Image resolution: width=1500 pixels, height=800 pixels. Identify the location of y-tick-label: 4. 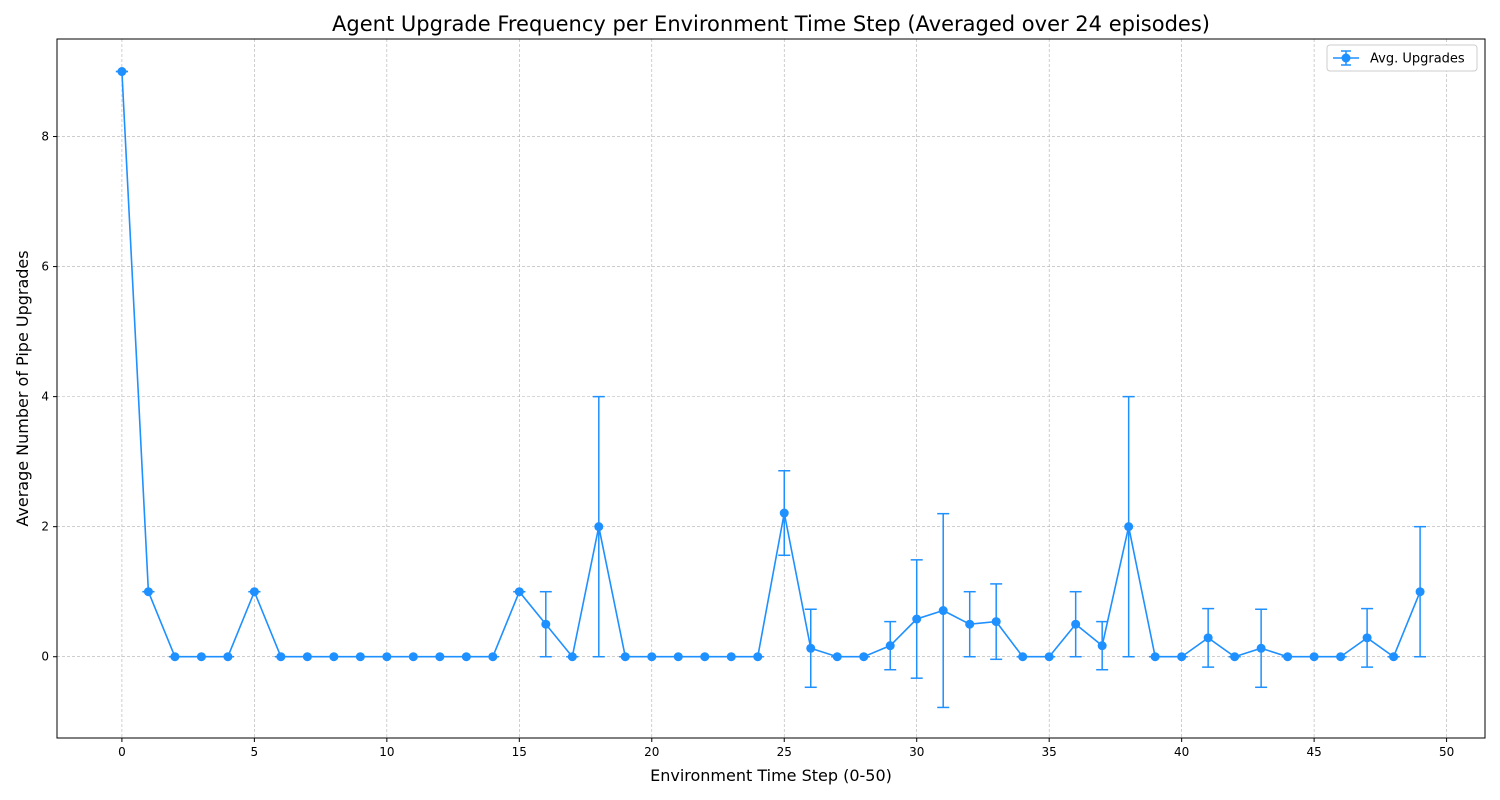
(45, 397).